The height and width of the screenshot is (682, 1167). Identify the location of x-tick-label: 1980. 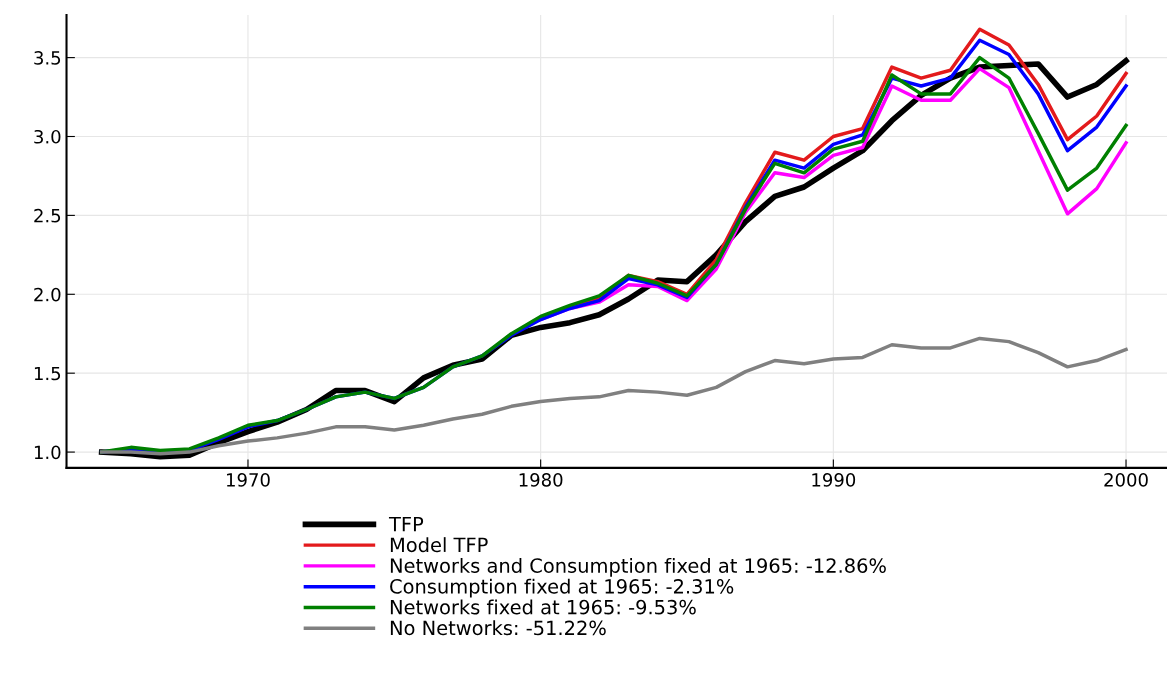
(541, 480).